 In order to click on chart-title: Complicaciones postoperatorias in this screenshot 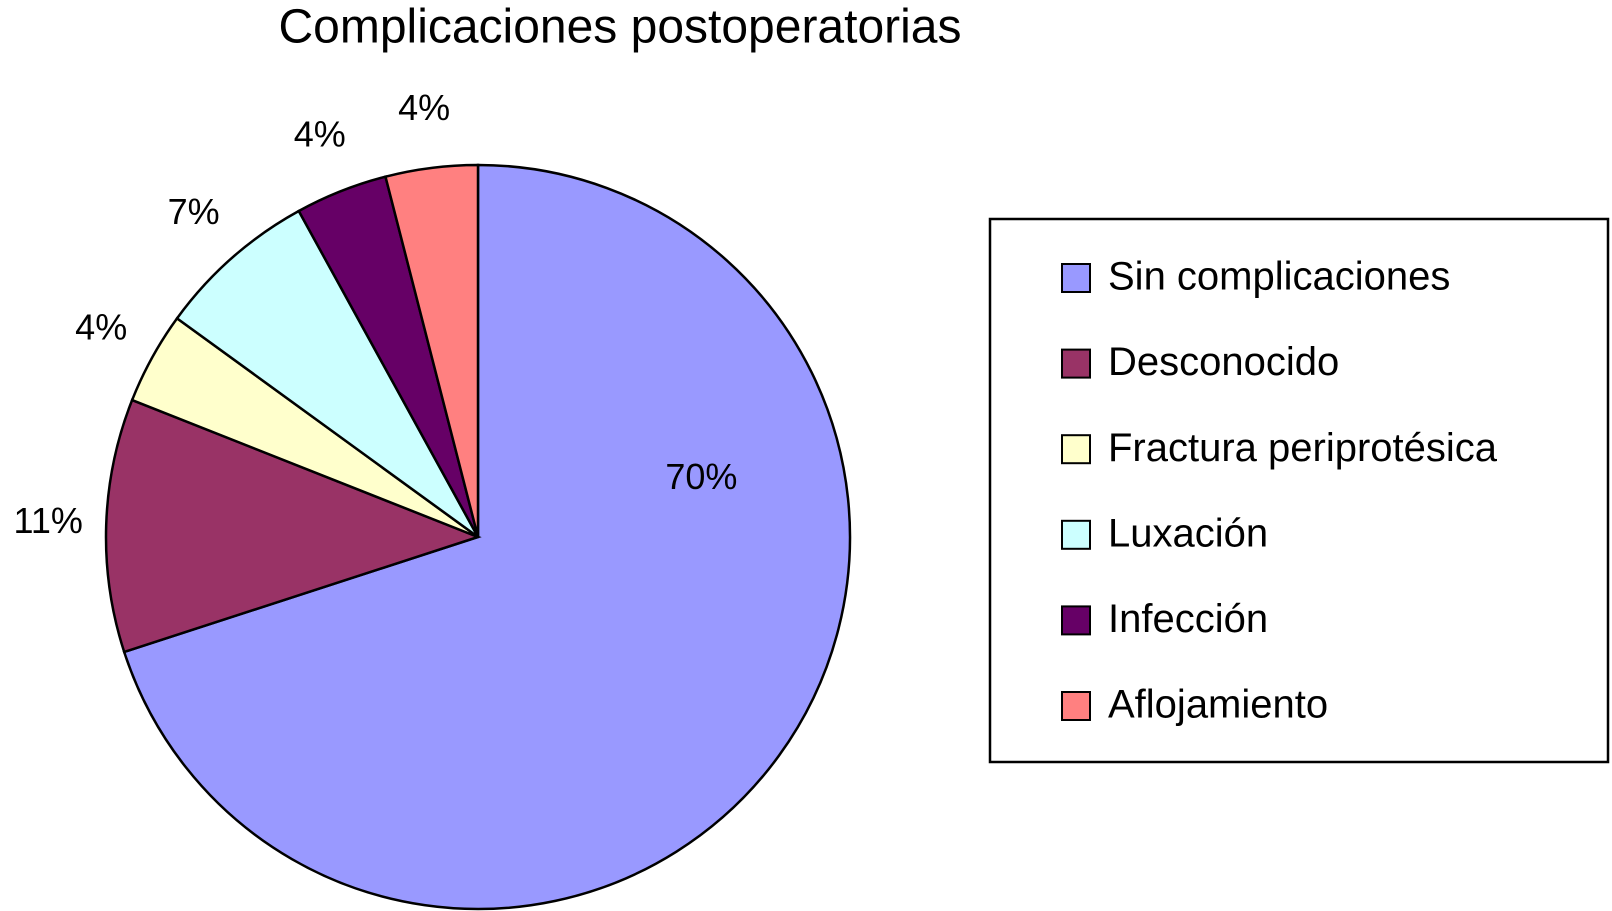, I will do `click(619, 27)`.